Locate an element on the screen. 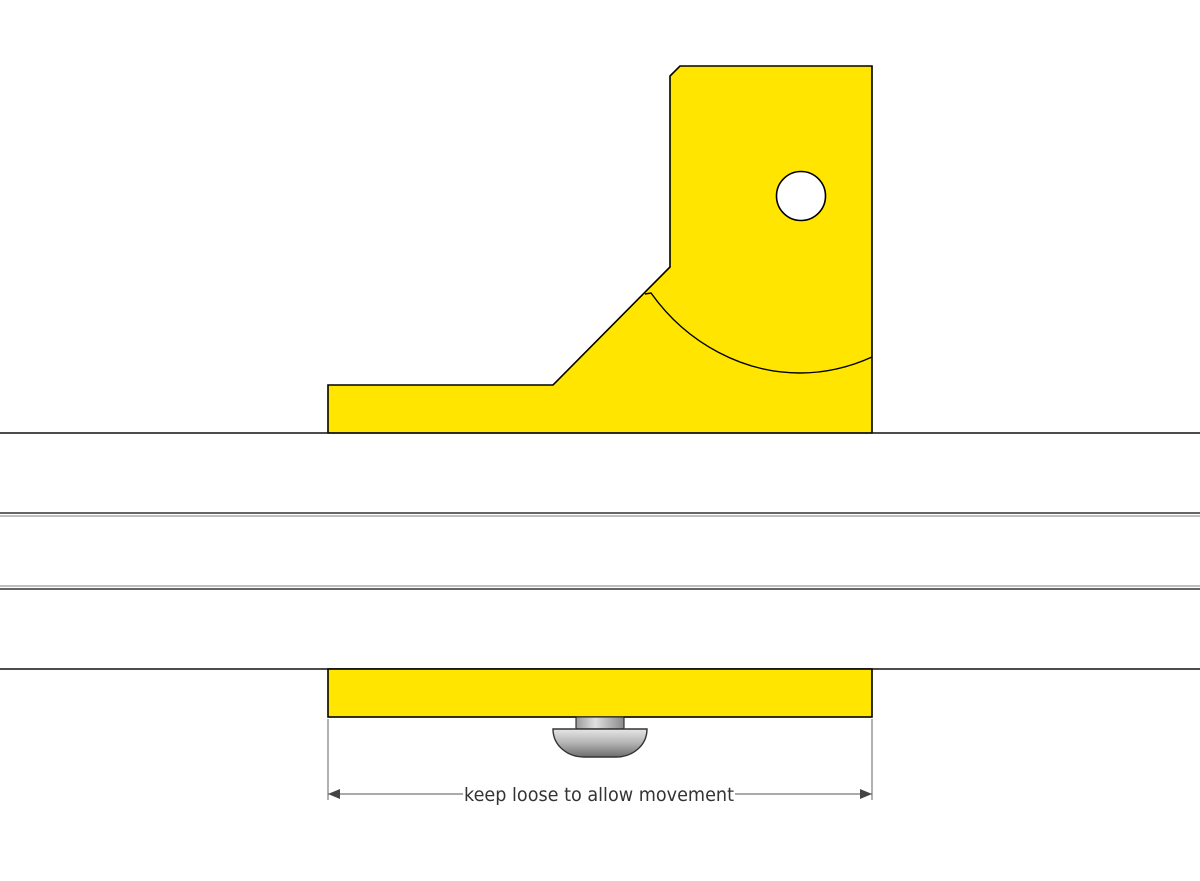  screw-head is located at coordinates (600, 743).